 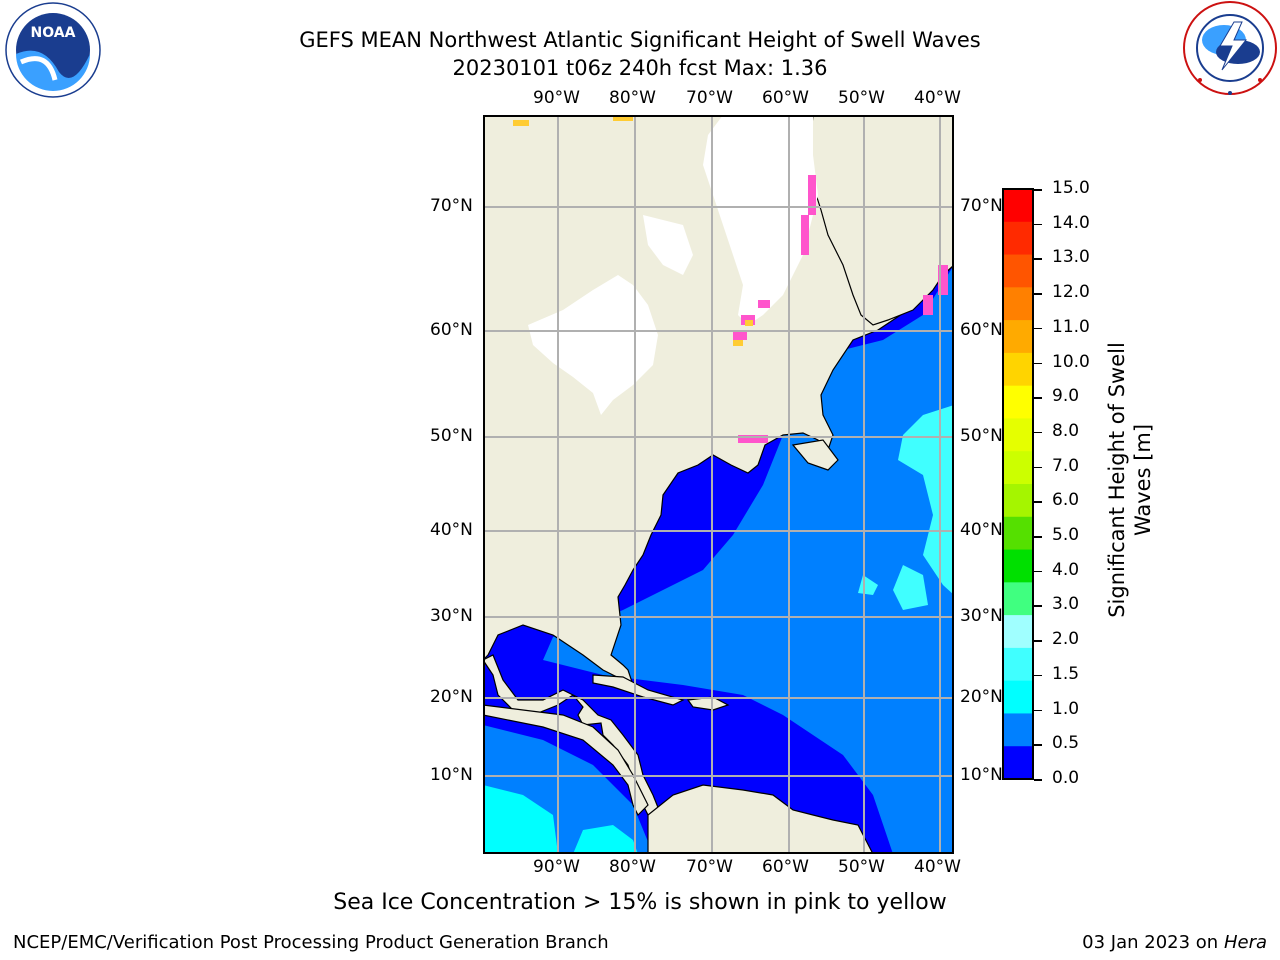 I want to click on sea-ice-edge-yellow, so click(x=633, y=230).